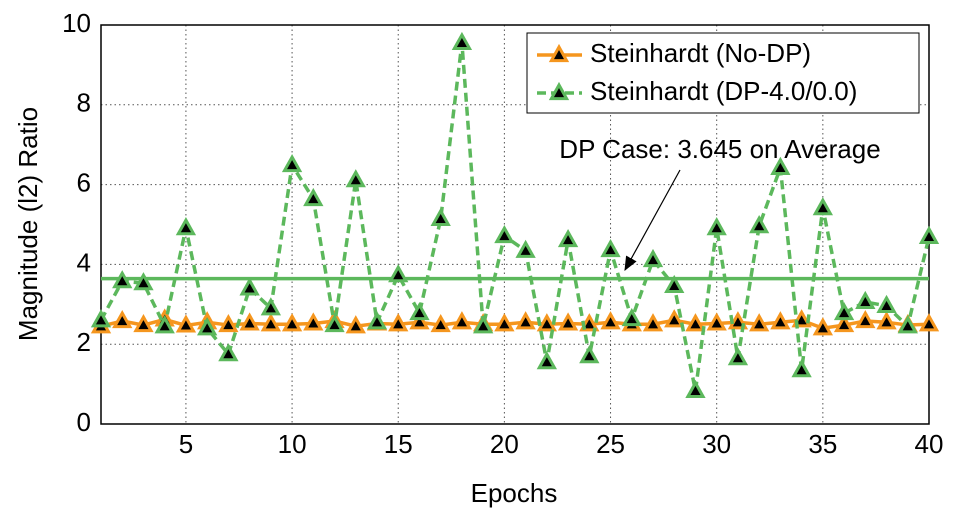 The height and width of the screenshot is (529, 969). Describe the element at coordinates (514, 493) in the screenshot. I see `x-axis-label: Epochs` at that location.